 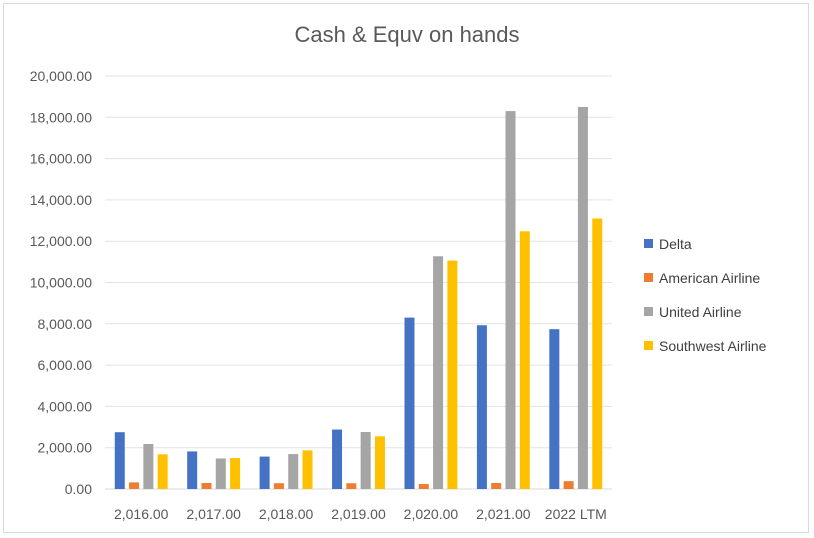 I want to click on x-tick-label: 2,018.00, so click(x=286, y=514).